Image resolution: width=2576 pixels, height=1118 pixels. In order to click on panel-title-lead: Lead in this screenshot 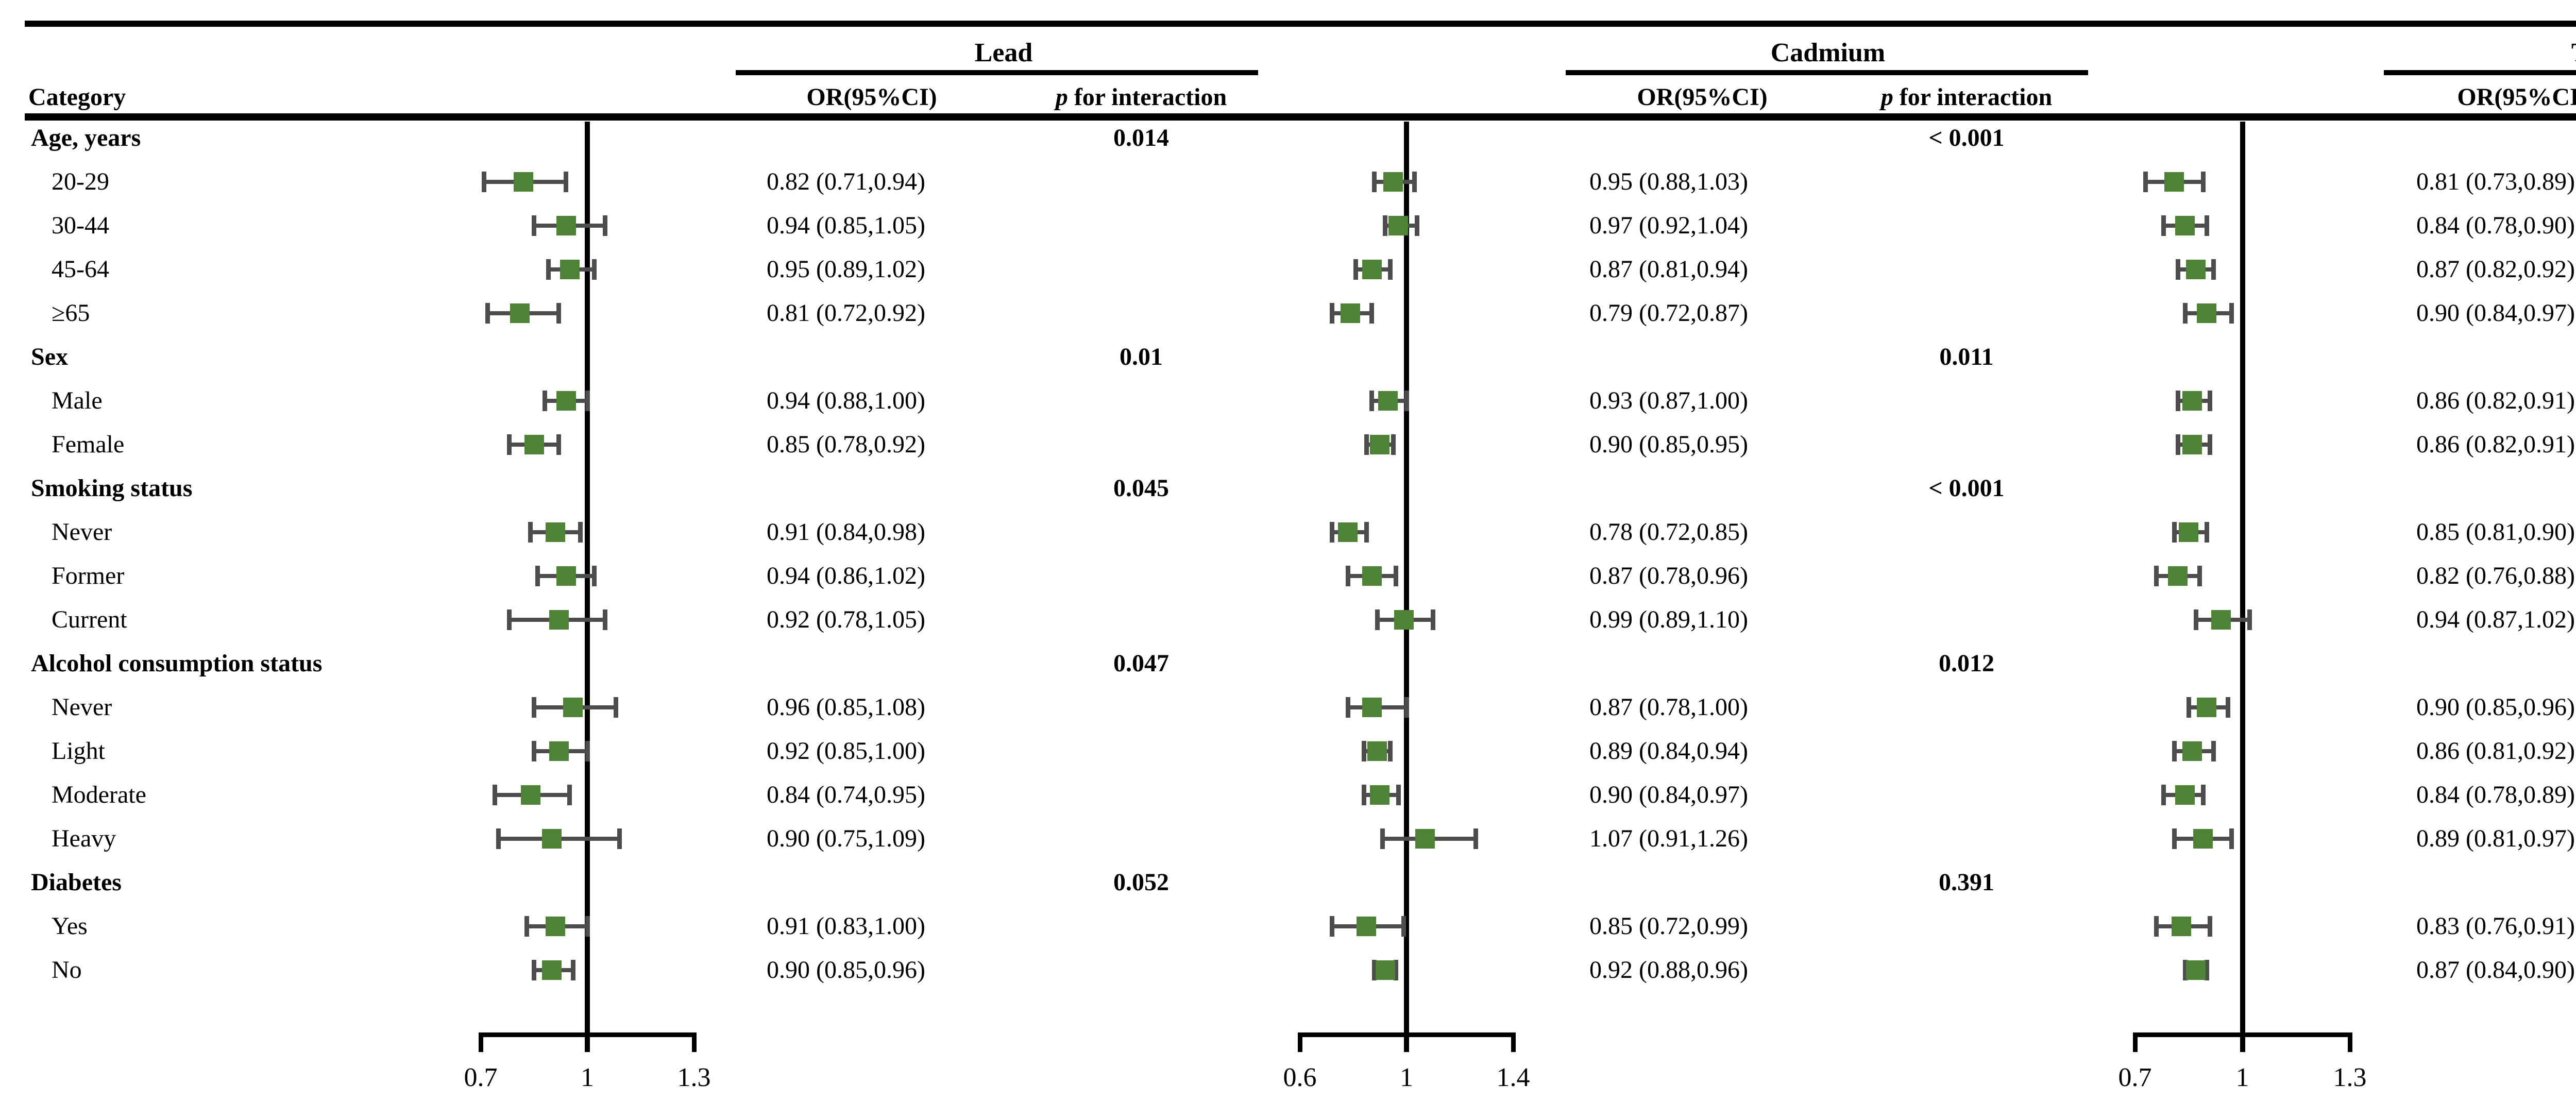, I will do `click(1003, 52)`.